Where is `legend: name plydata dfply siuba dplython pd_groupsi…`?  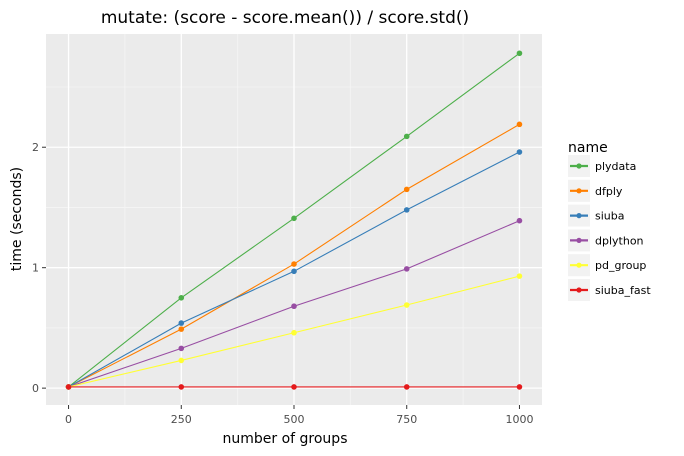 legend: name plydata dfply siuba dplython pd_groupsi… is located at coordinates (609, 220).